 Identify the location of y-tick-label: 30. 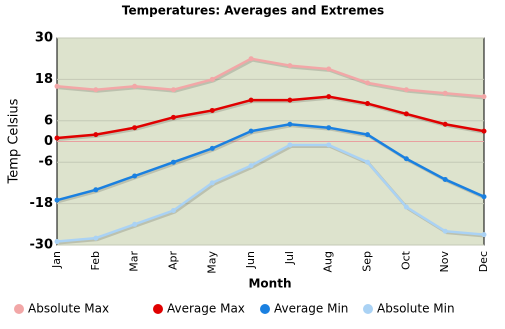
(44, 38).